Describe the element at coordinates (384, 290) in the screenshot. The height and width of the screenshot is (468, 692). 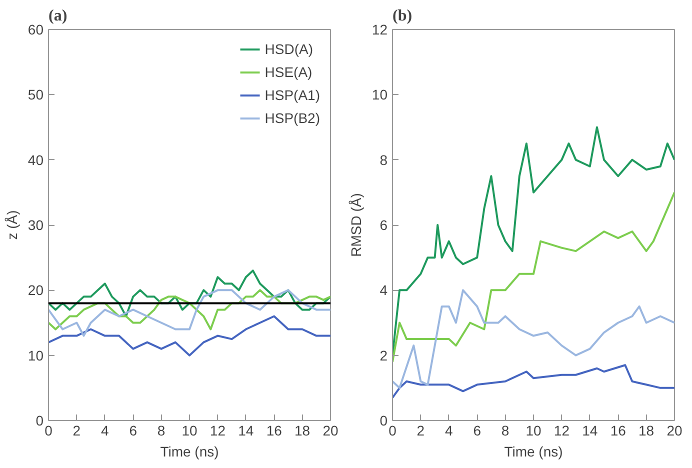
I see `y-tick-label: 4` at that location.